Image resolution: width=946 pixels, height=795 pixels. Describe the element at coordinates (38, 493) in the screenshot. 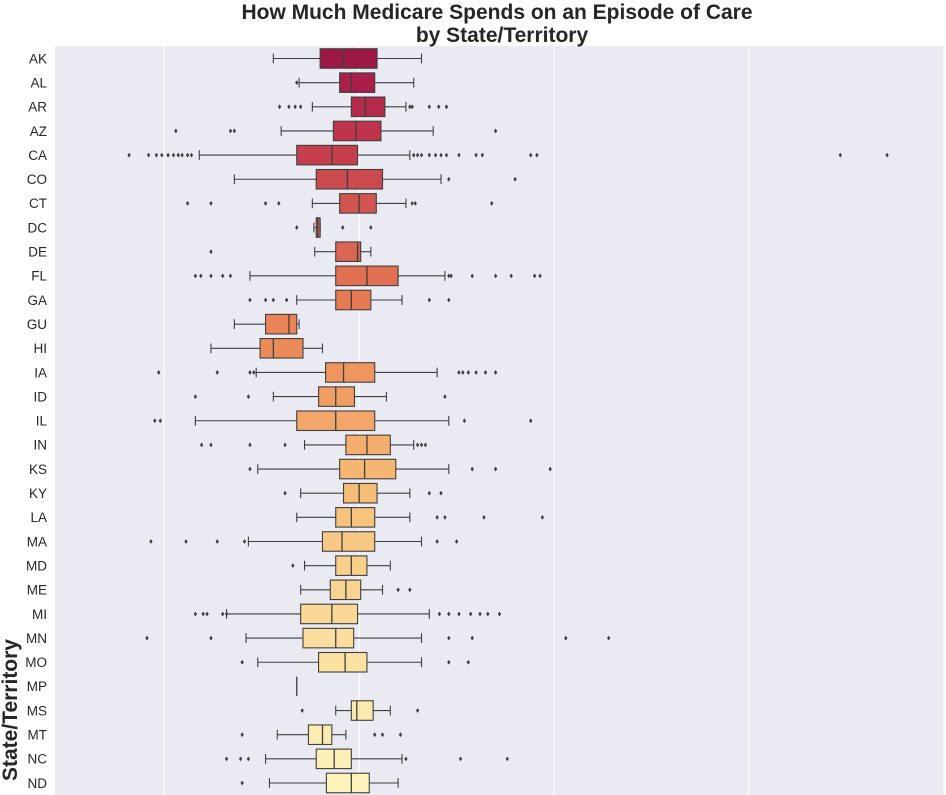

I see `y-tick-label: KY` at that location.